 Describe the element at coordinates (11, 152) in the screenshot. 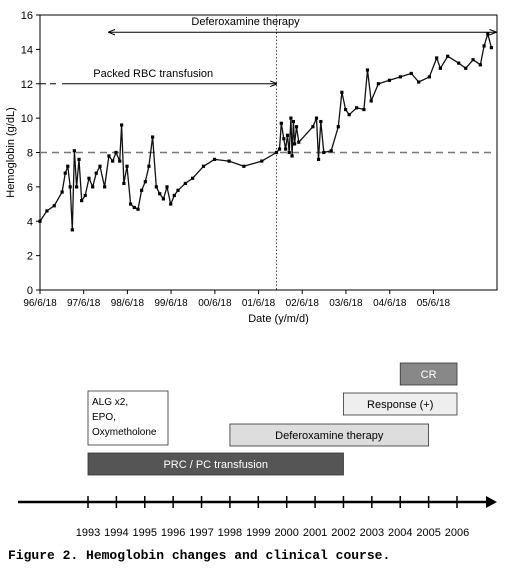

I see `y-axis-label: Hemoglobin (g/dL)` at that location.